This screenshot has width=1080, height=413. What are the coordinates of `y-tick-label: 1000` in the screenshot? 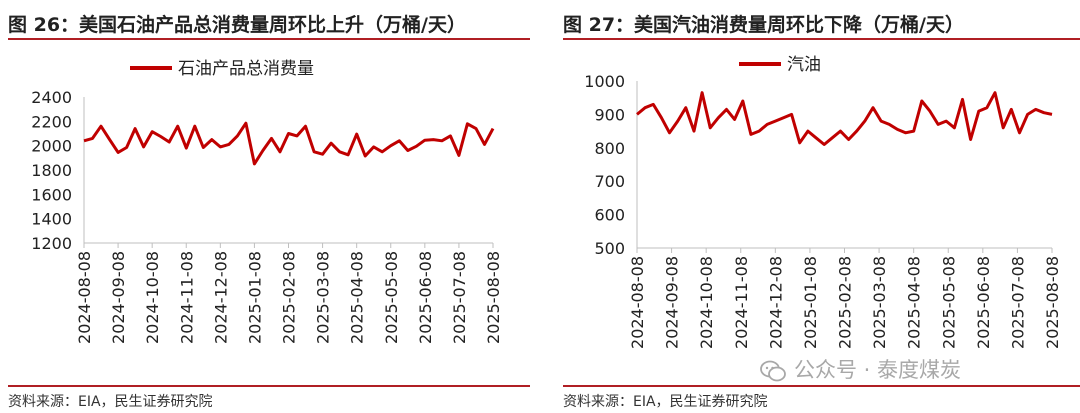 It's located at (604, 81).